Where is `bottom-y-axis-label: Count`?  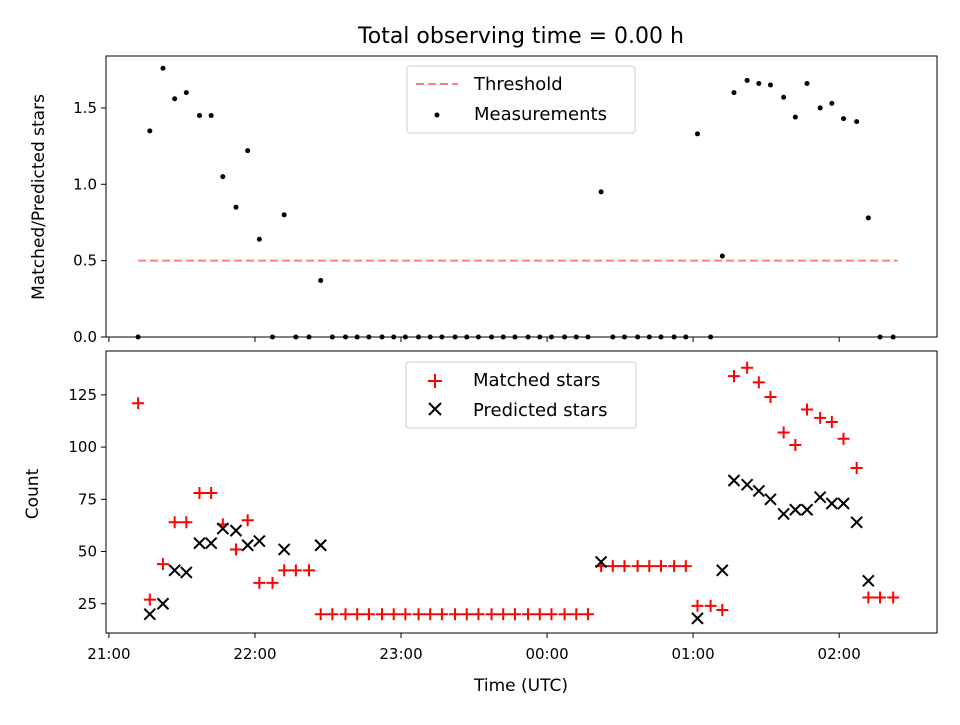 bottom-y-axis-label: Count is located at coordinates (33, 493).